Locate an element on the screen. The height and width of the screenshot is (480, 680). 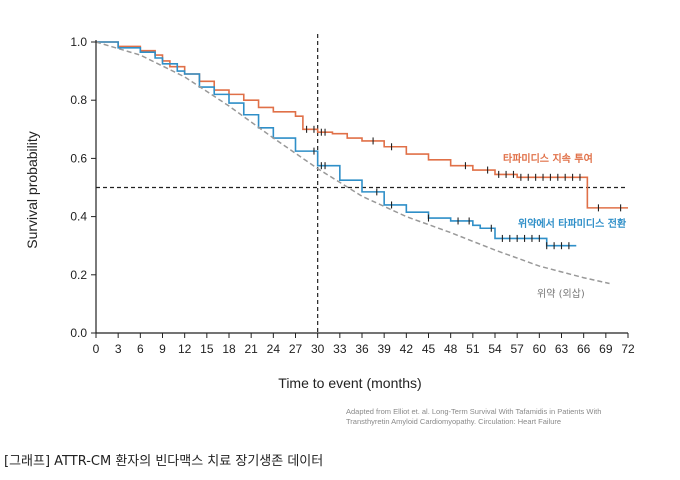
series-label-continuous: 타파미디스 지속 투여 is located at coordinates (548, 158).